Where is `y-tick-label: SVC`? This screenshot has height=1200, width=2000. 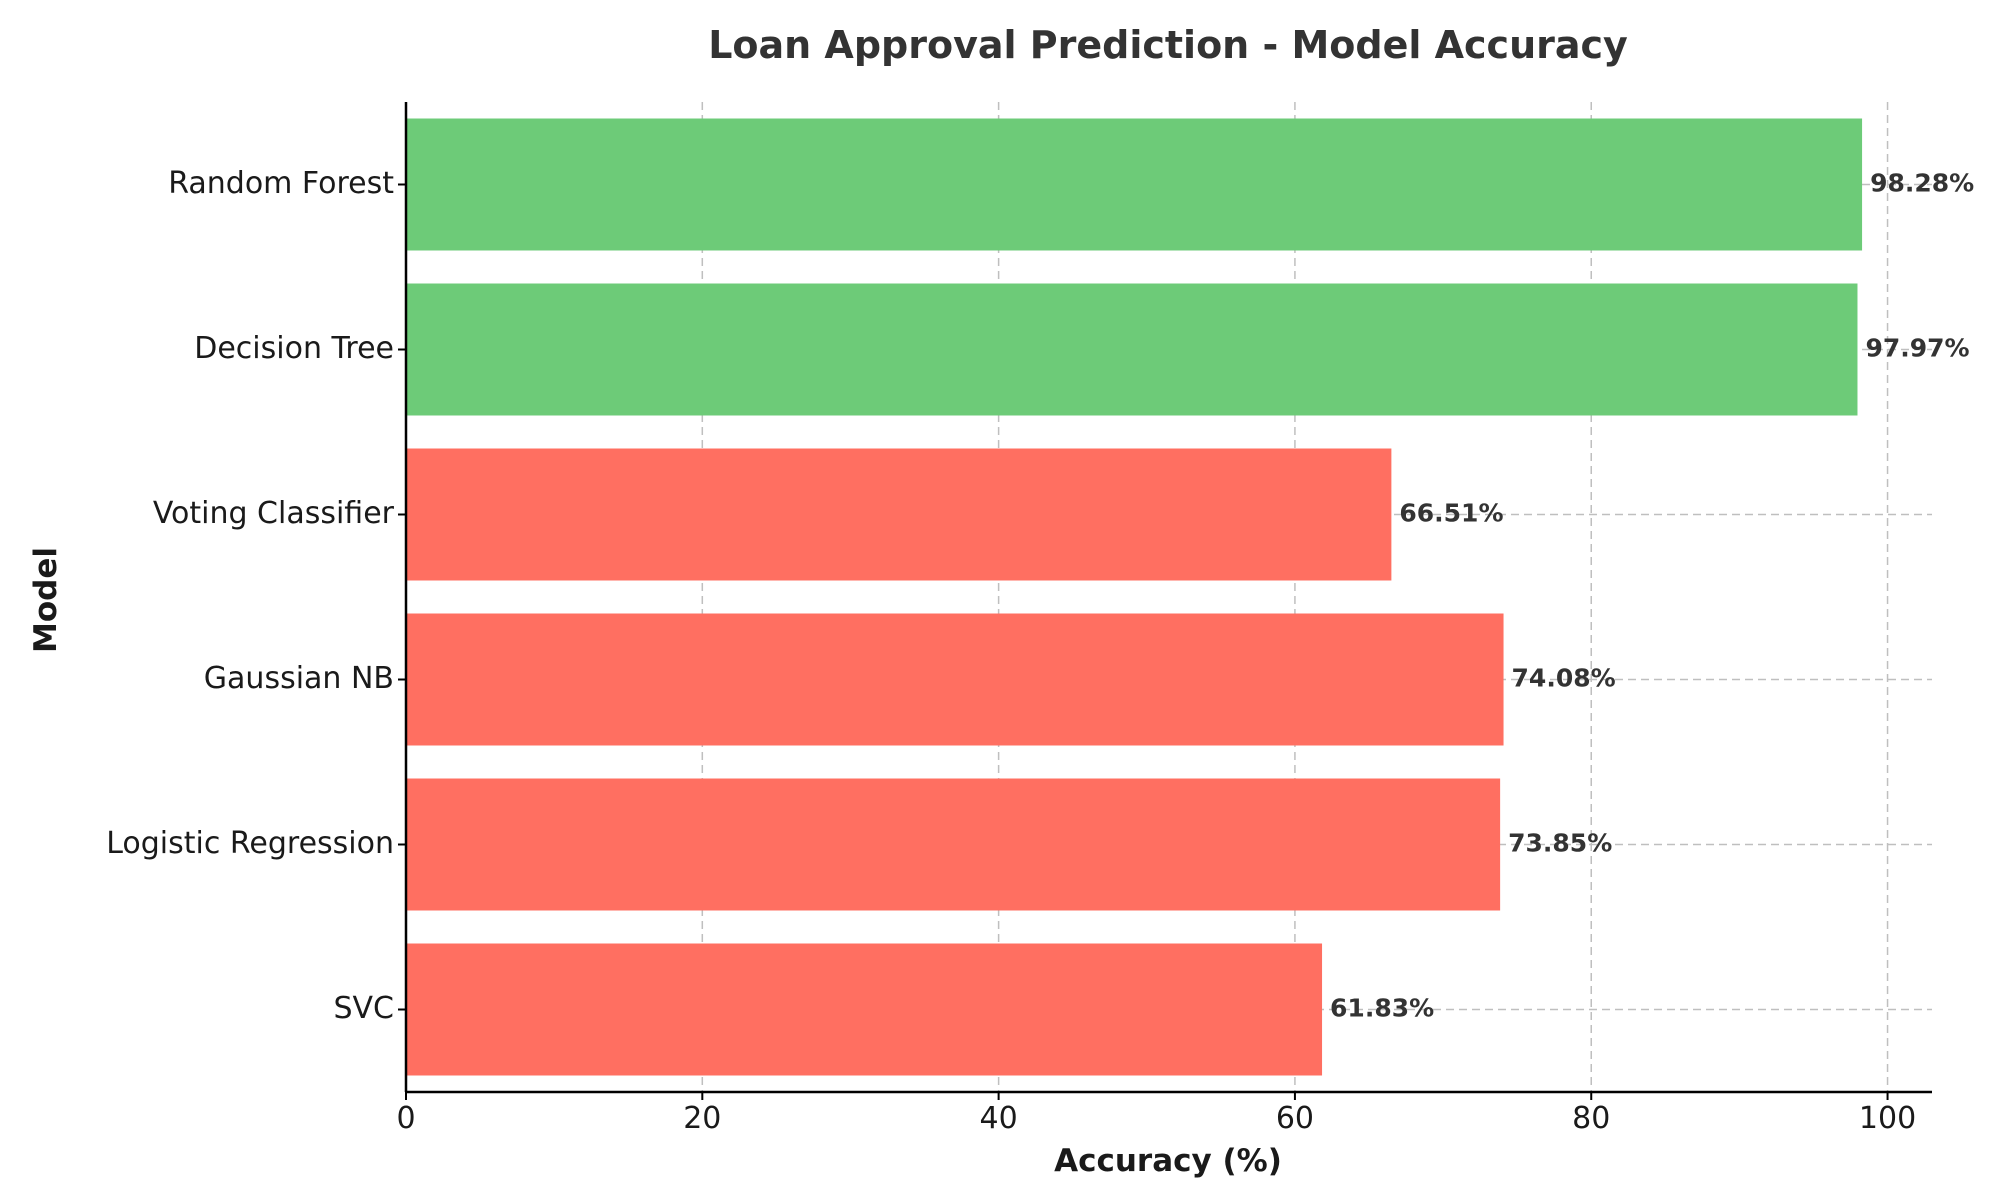
y-tick-label: SVC is located at coordinates (363, 1008).